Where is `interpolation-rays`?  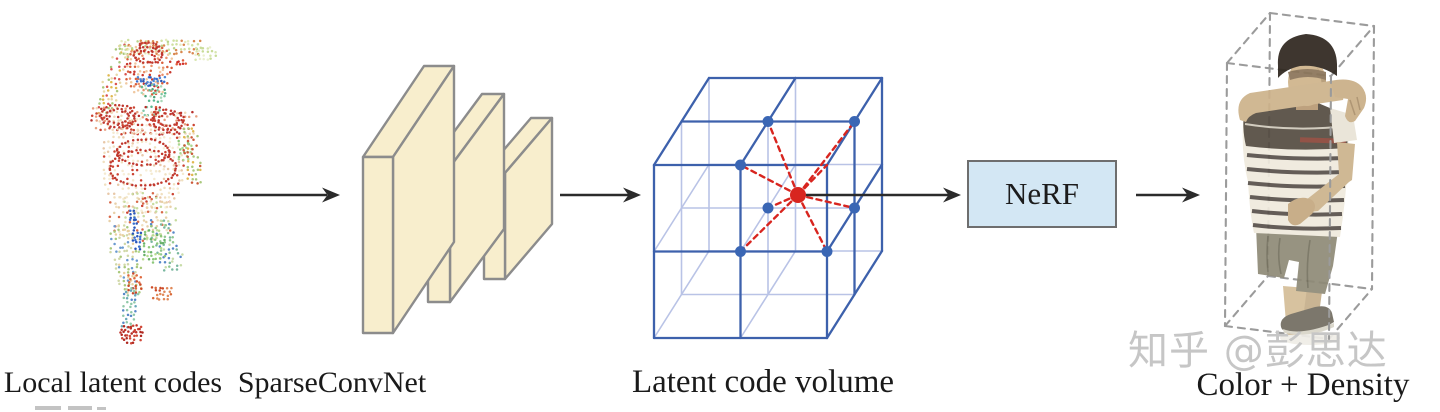 interpolation-rays is located at coordinates (797, 186).